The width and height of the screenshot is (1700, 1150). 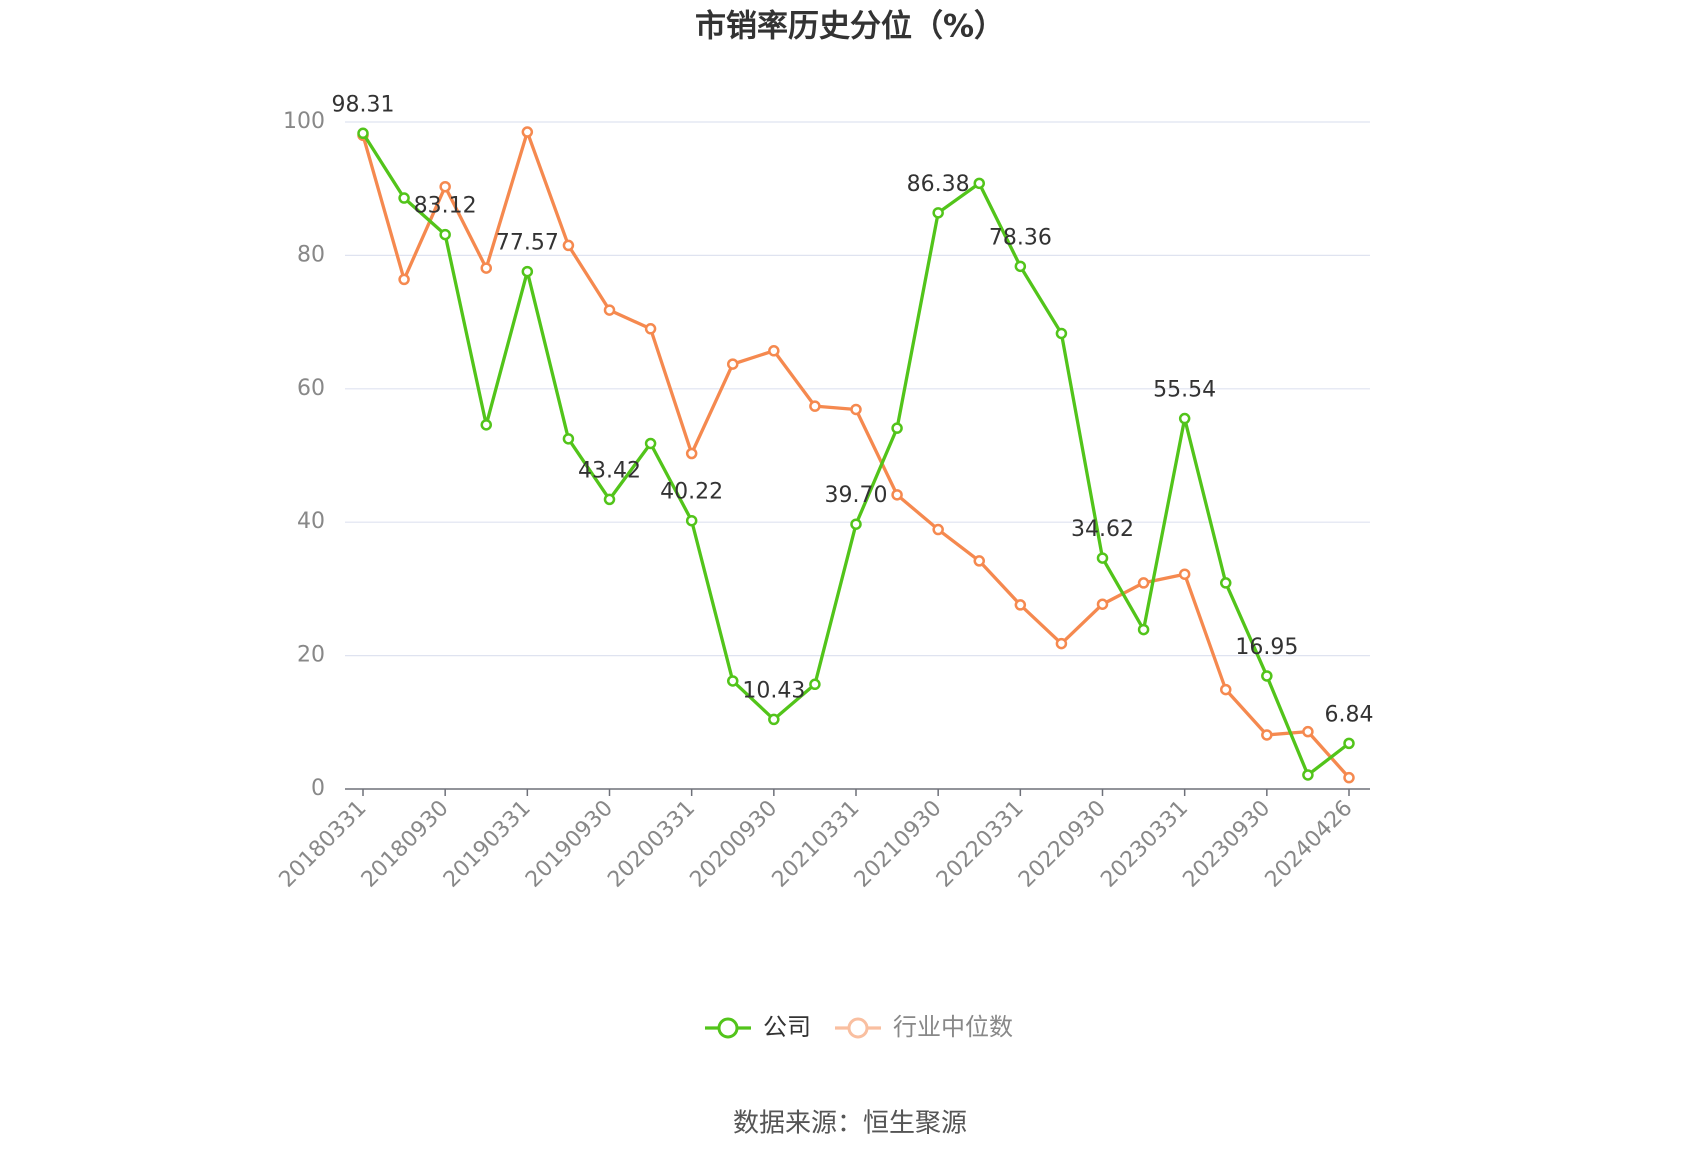 What do you see at coordinates (733, 844) in the screenshot?
I see `x-tick-label: 20200930` at bounding box center [733, 844].